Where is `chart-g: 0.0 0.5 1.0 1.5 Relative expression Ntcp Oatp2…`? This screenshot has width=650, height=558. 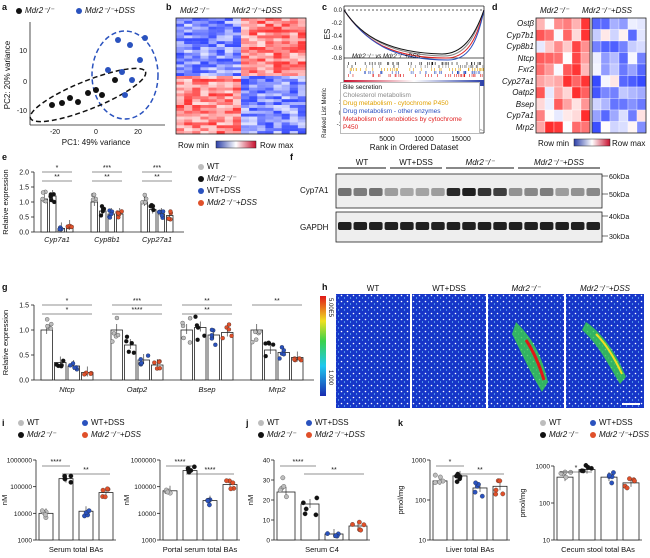
chart-g: 0.0 0.5 1.0 1.5 Relative expression Ntcp Oatp2… is located at coordinates (157, 346).